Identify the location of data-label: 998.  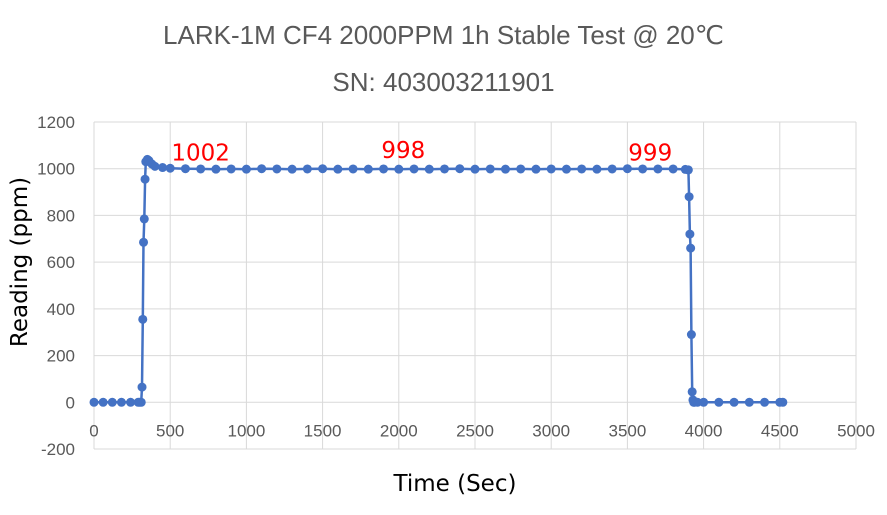
(403, 151).